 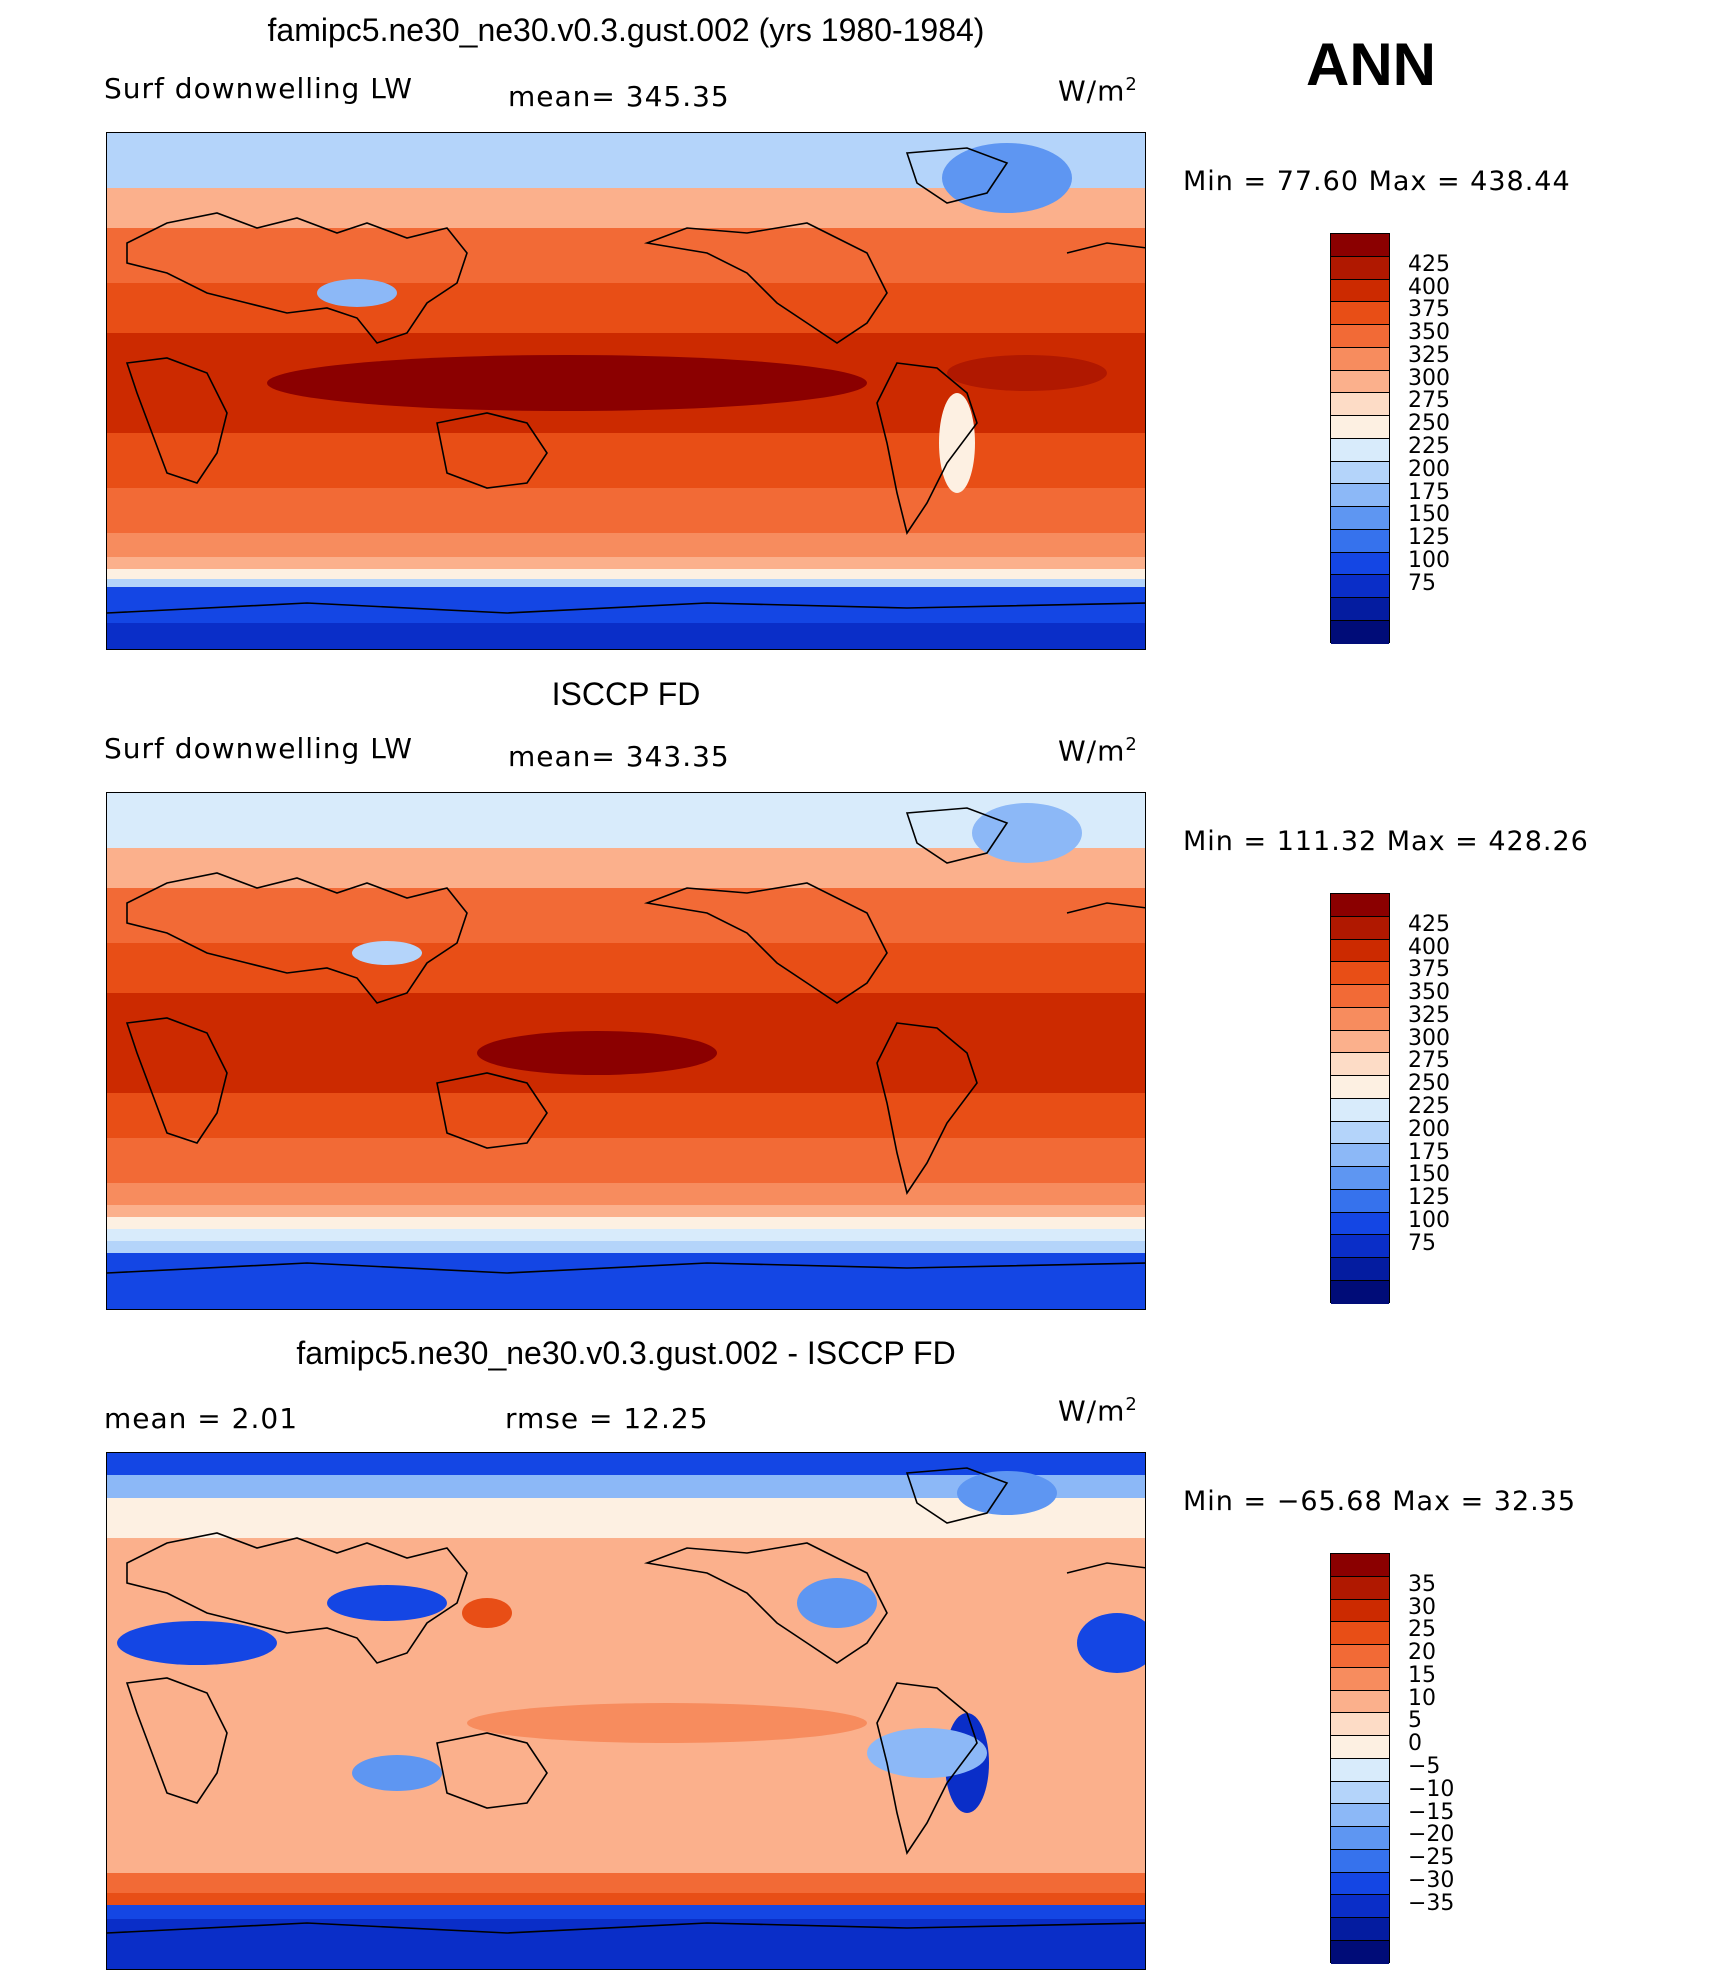 I want to click on colorbar-level-label: −20, so click(x=1431, y=1835).